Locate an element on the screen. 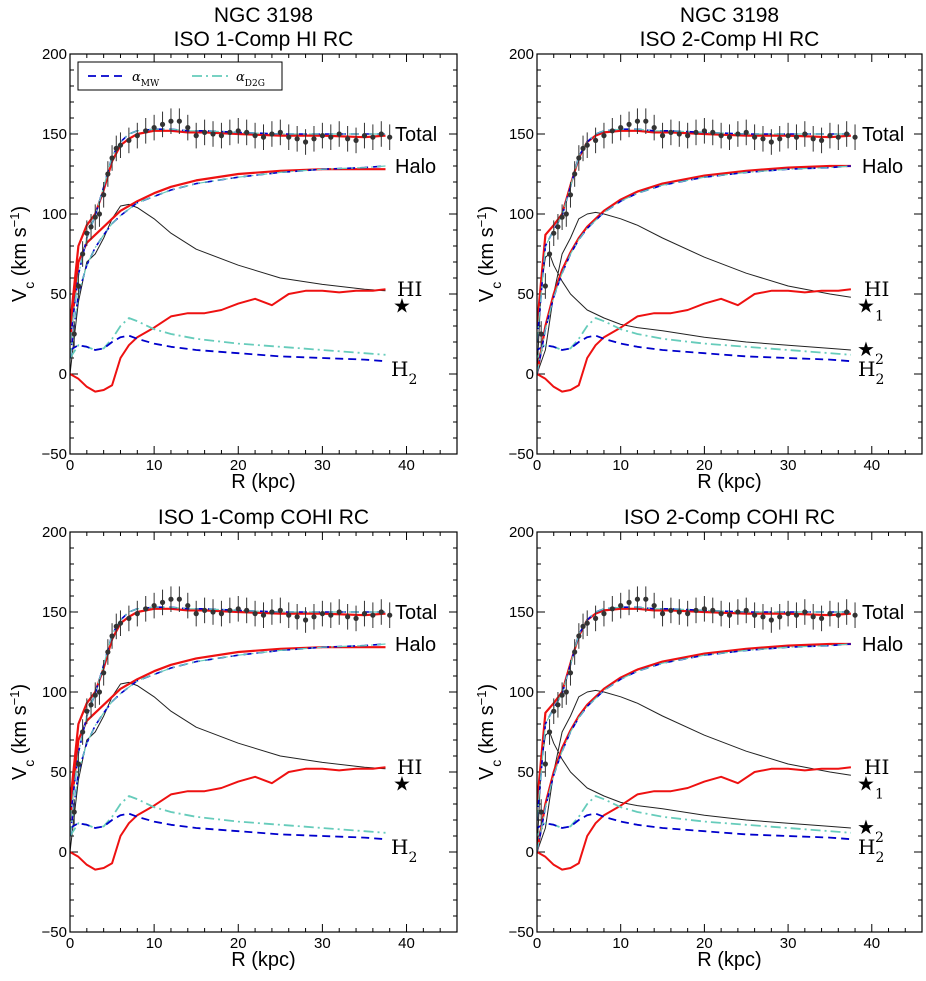 The image size is (926, 981). y-tick-label: 100 is located at coordinates (54, 214).